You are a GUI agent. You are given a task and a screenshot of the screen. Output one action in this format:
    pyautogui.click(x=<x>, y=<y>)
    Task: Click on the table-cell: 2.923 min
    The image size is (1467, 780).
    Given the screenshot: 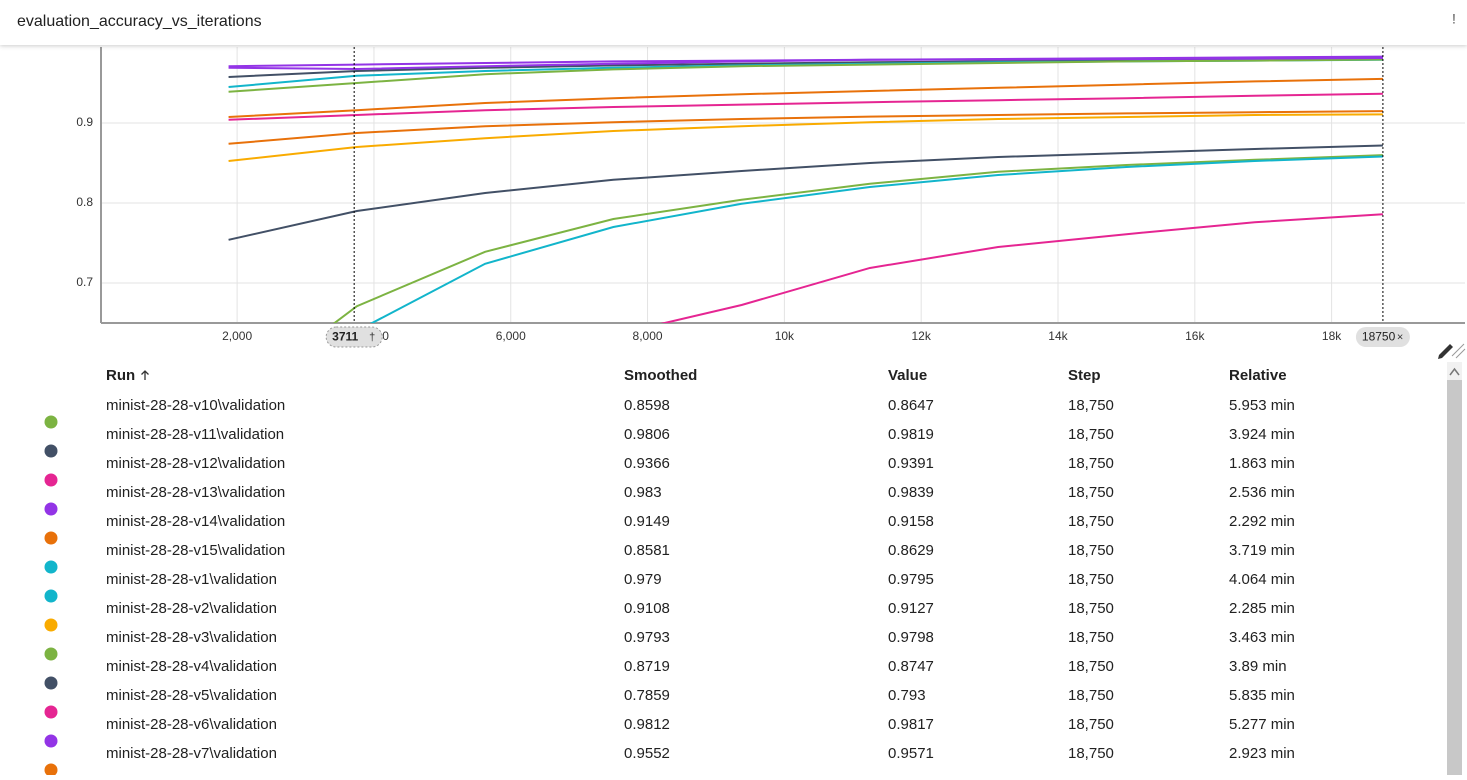 What is the action you would take?
    pyautogui.click(x=1262, y=753)
    